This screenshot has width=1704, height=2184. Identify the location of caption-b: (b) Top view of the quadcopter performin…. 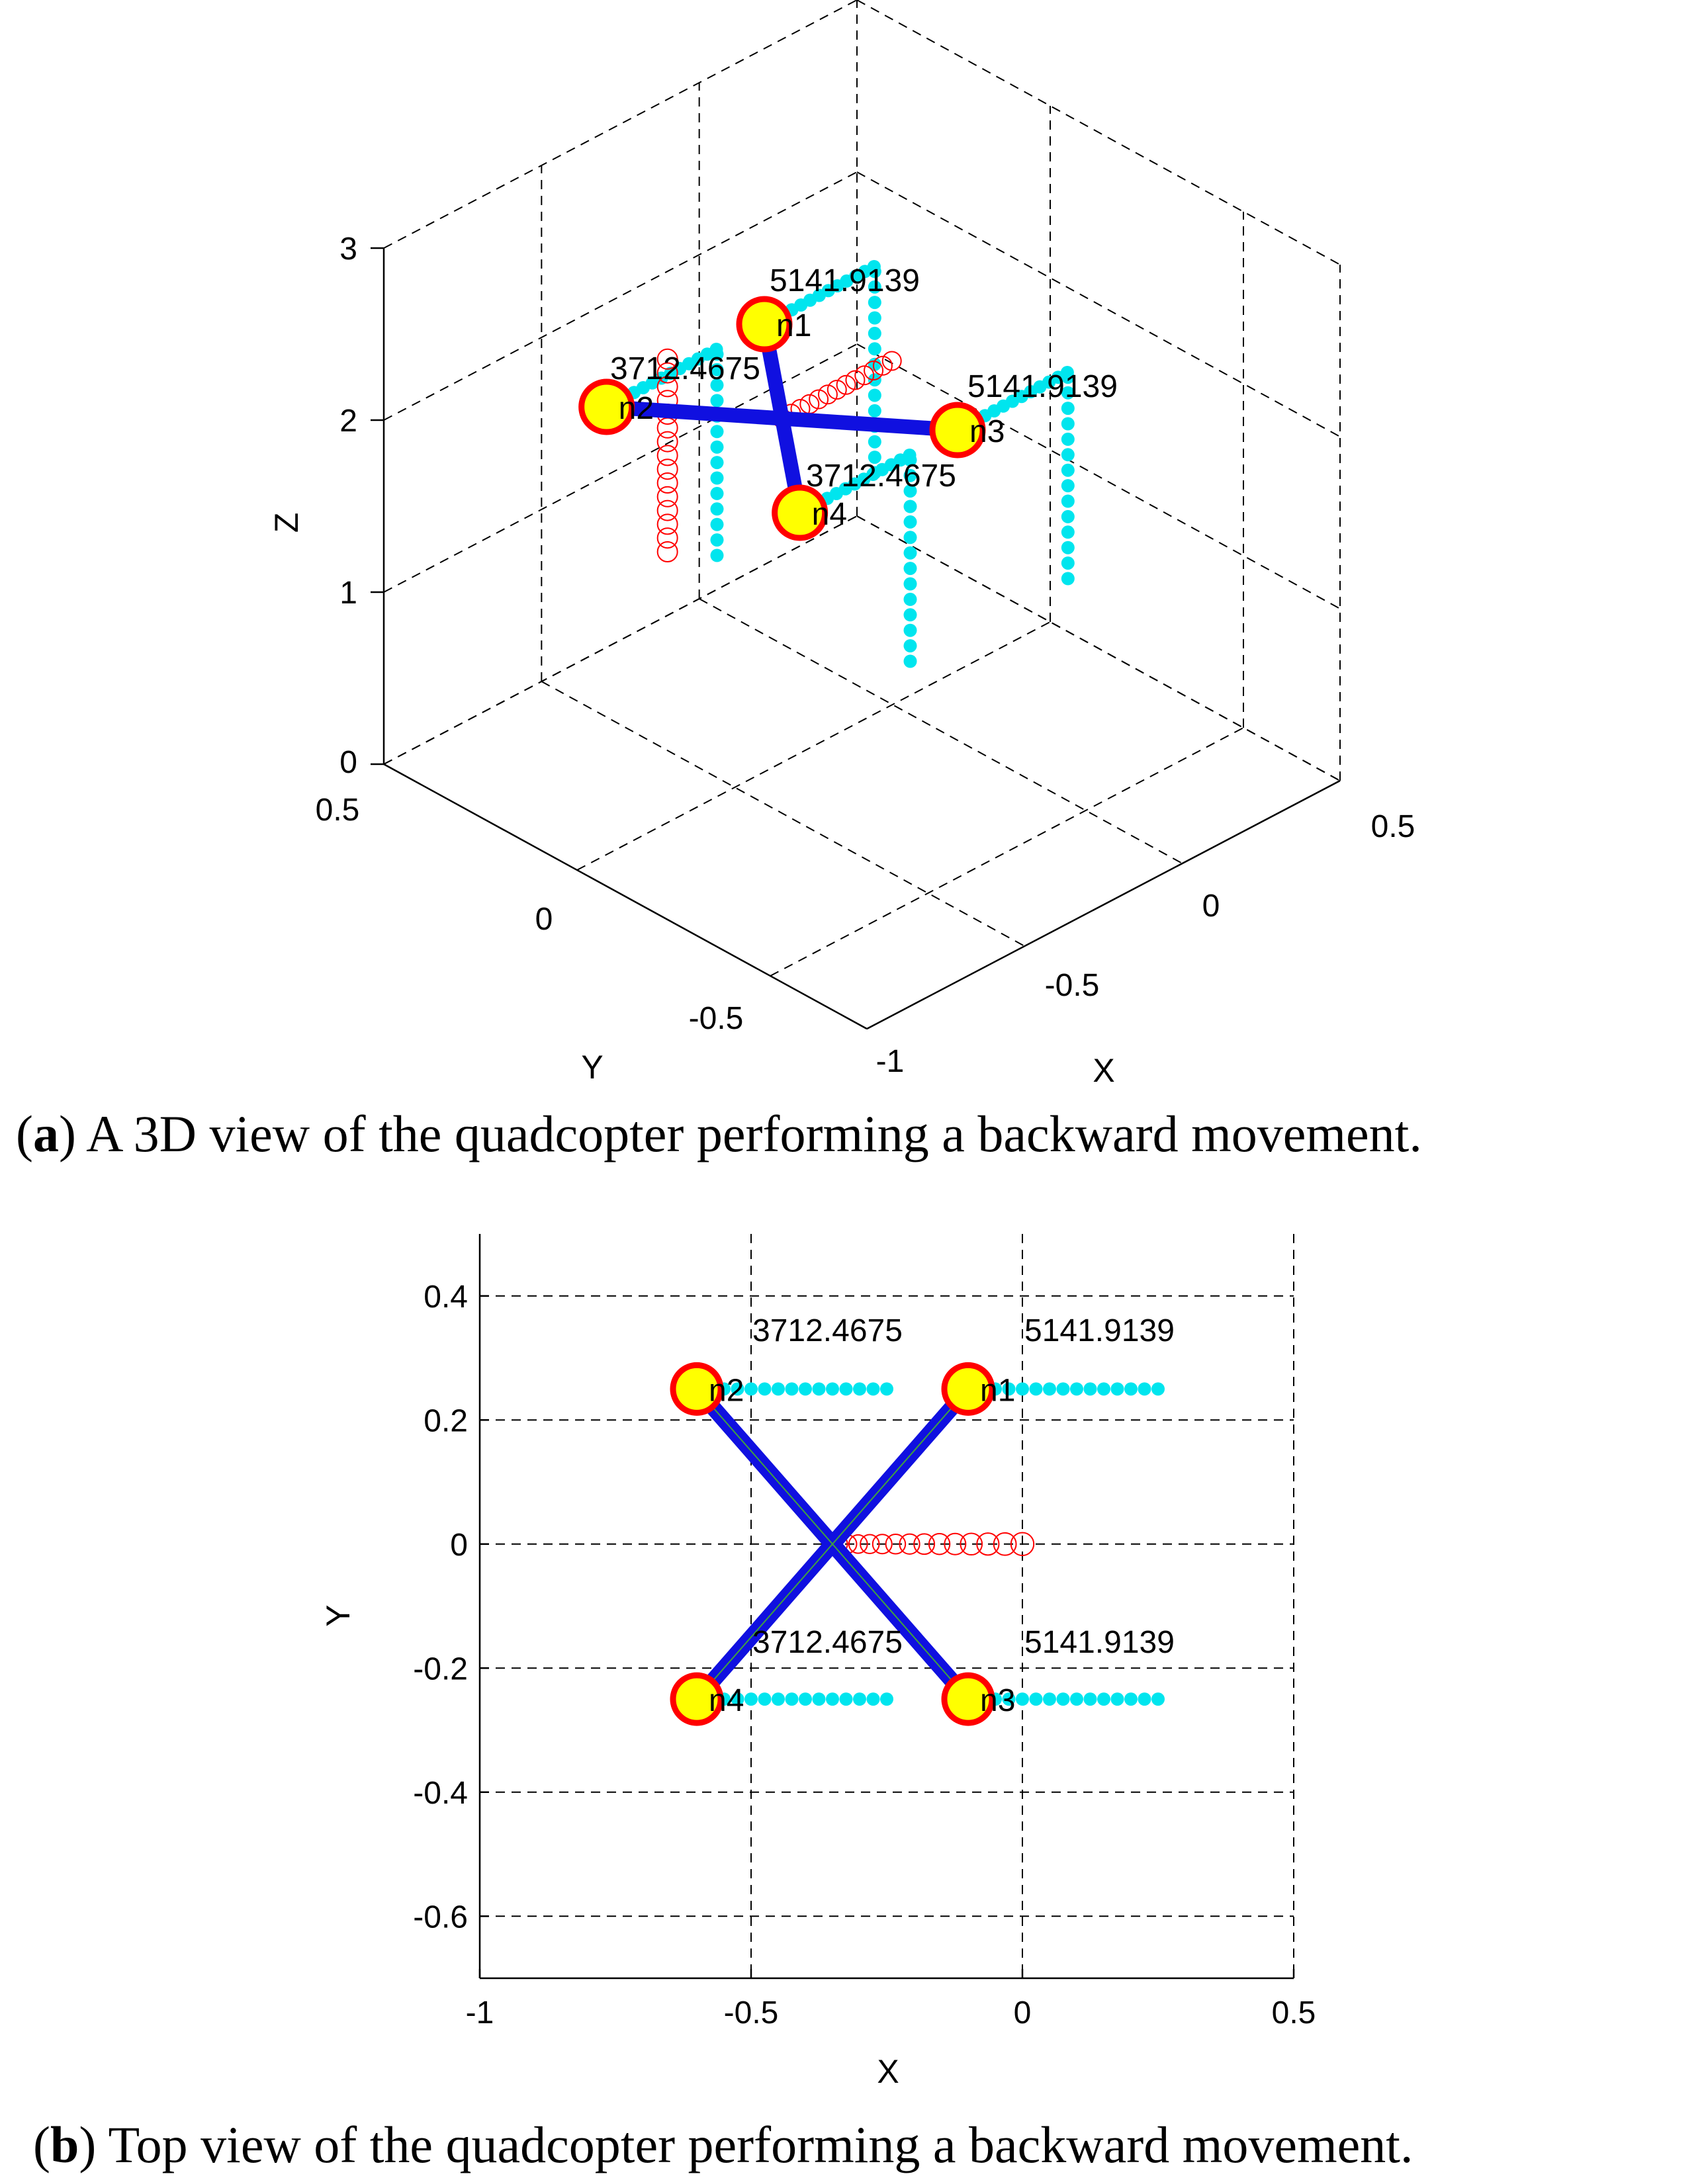
(723, 2144).